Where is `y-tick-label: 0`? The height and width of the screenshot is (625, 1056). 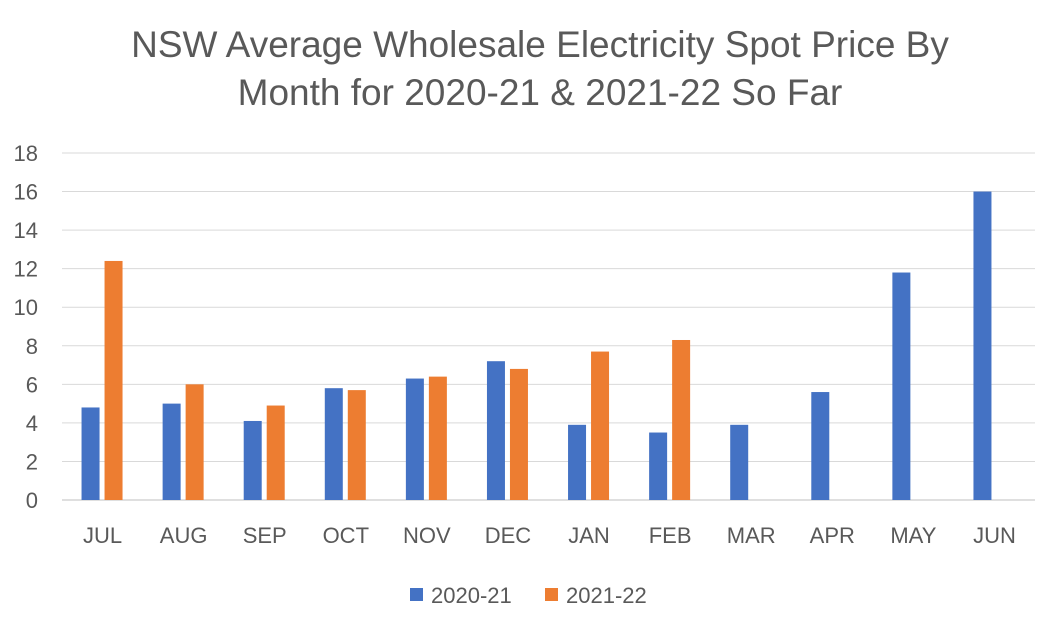 y-tick-label: 0 is located at coordinates (32, 500).